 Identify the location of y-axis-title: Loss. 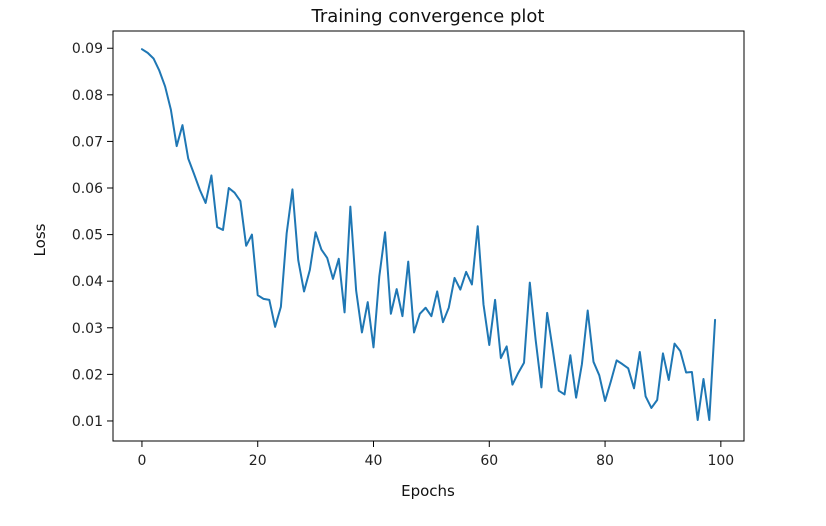
(40, 239).